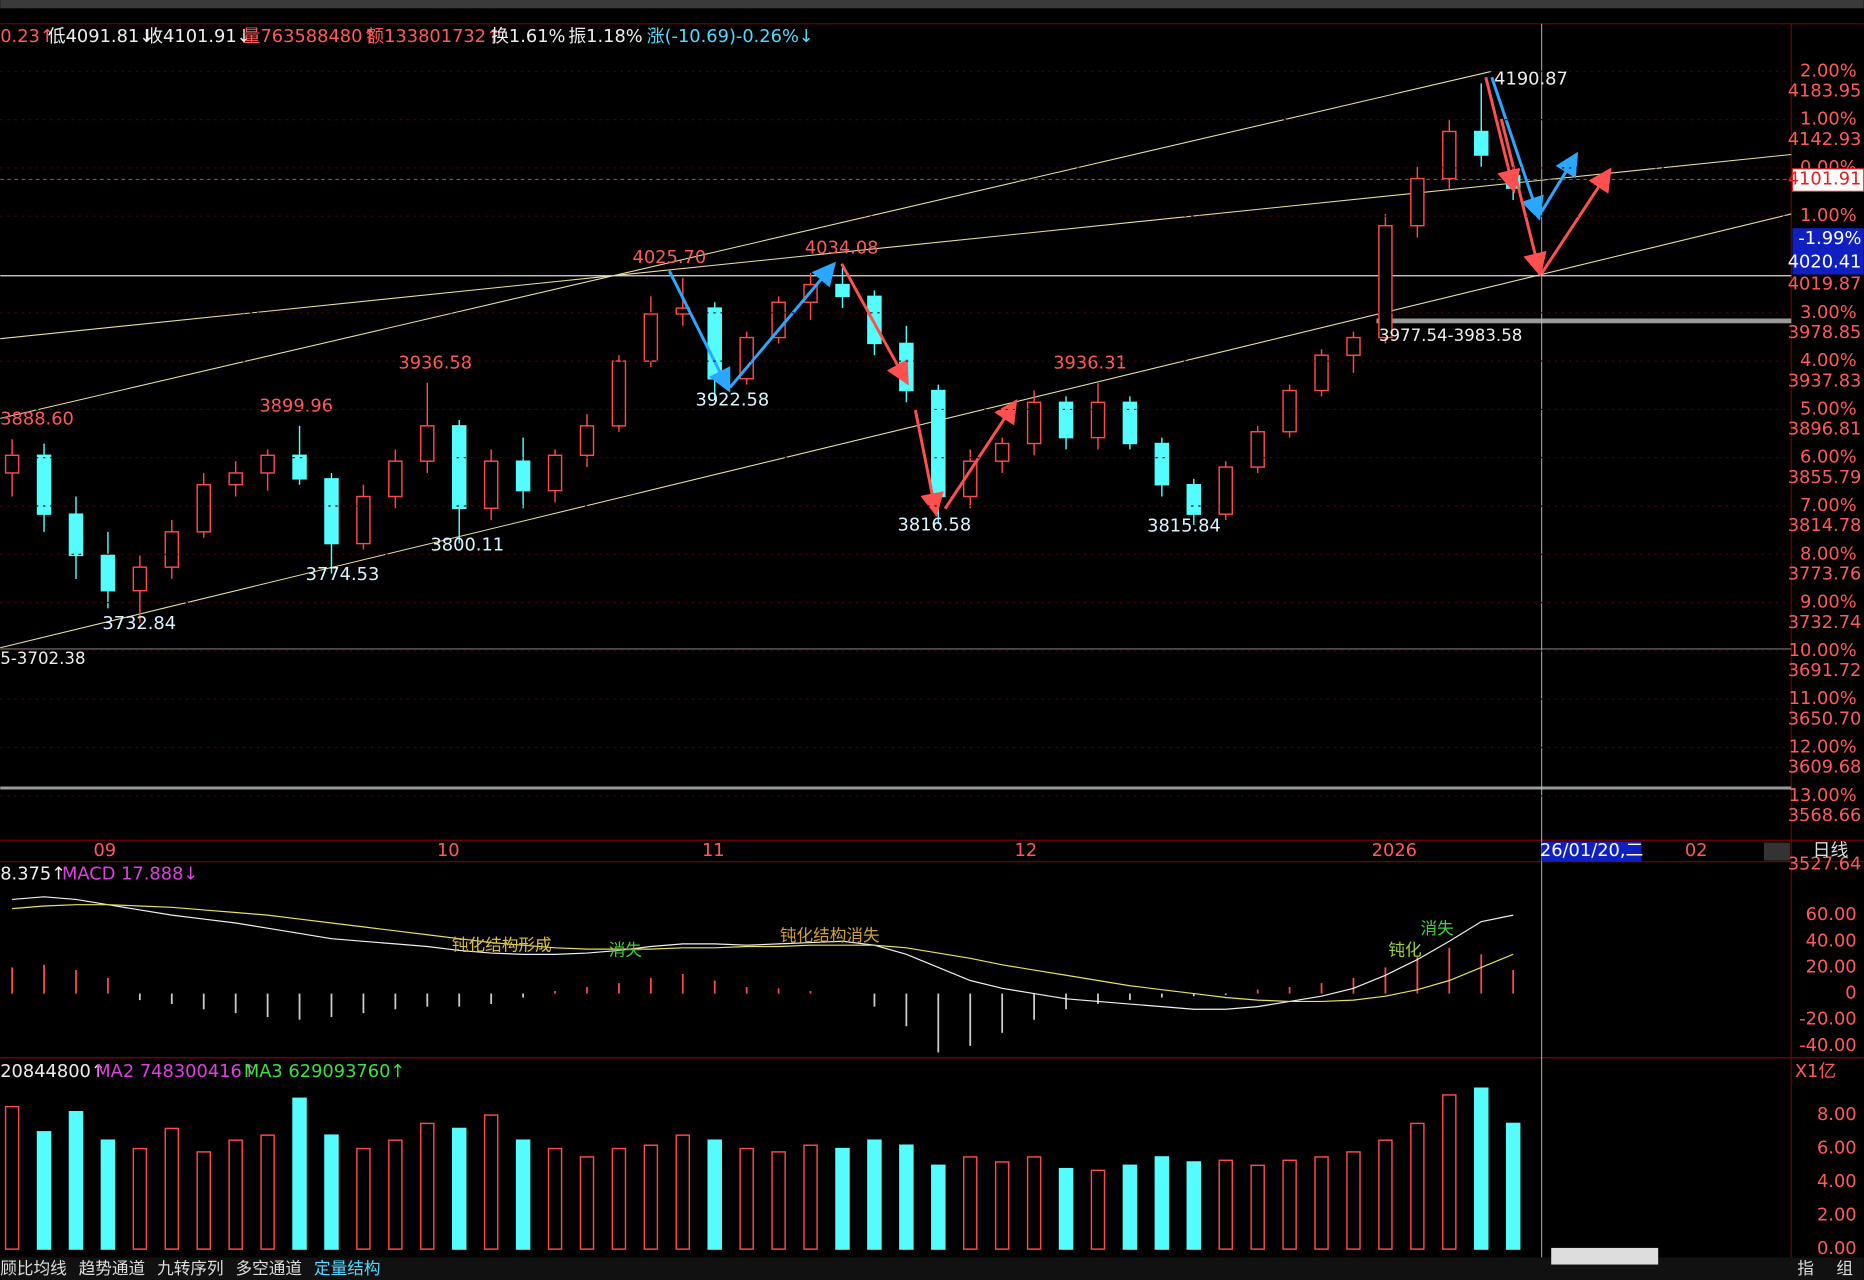 This screenshot has height=1280, width=1864. Describe the element at coordinates (296, 405) in the screenshot. I see `high-label: 3899.96` at that location.